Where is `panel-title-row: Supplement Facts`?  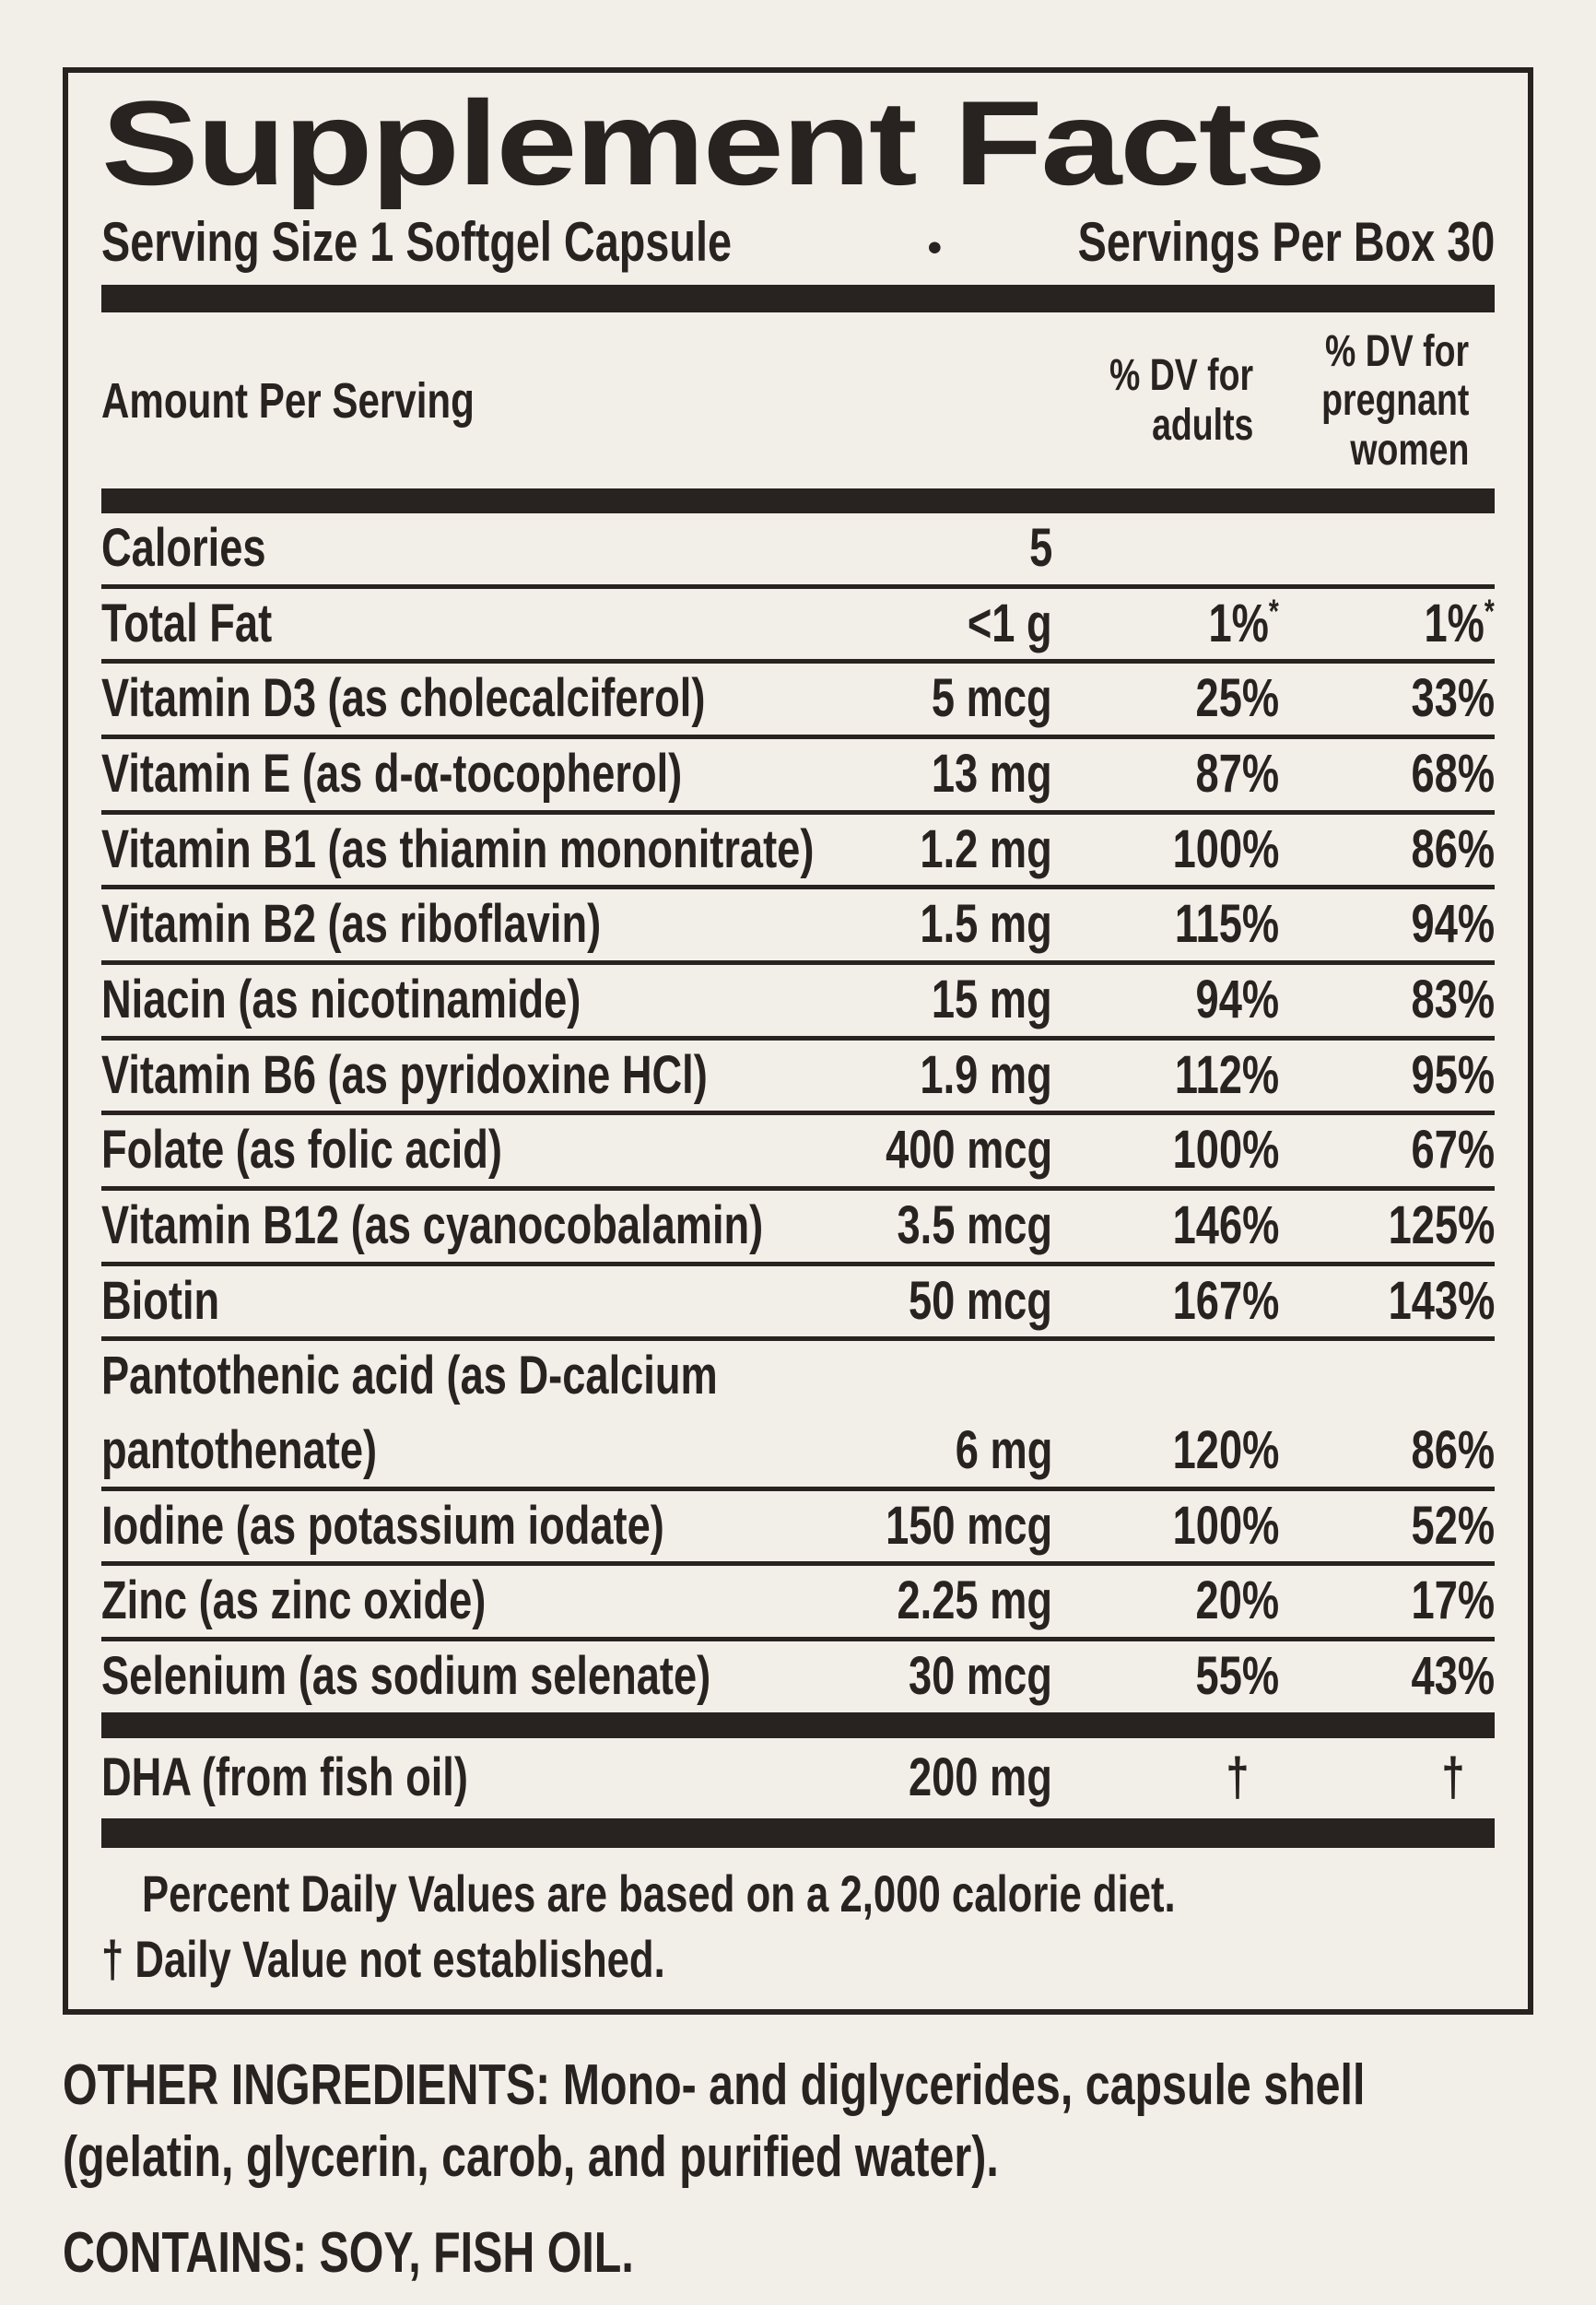
panel-title-row: Supplement Facts is located at coordinates (798, 143).